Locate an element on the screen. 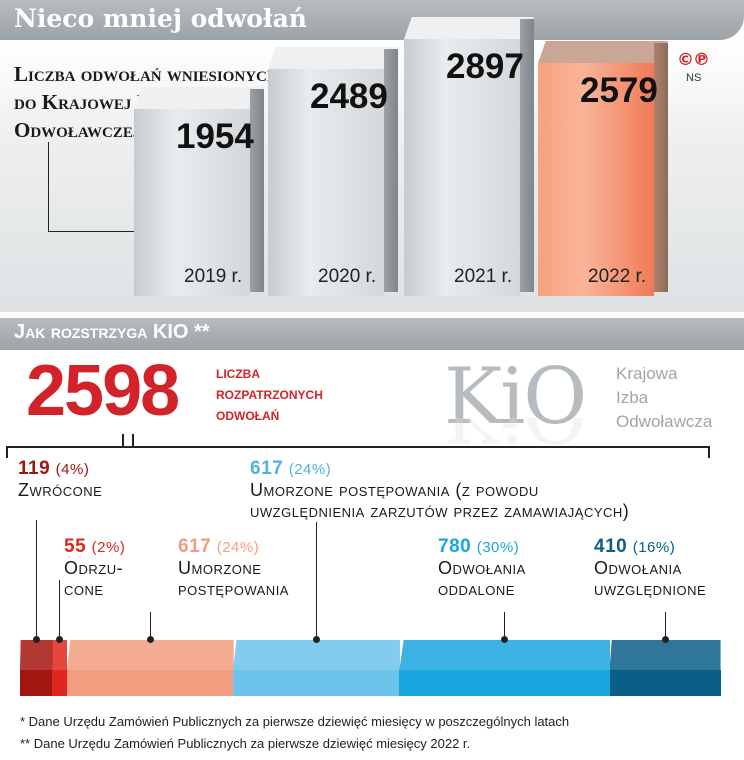  segment-pct-6: (16%) is located at coordinates (654, 547).